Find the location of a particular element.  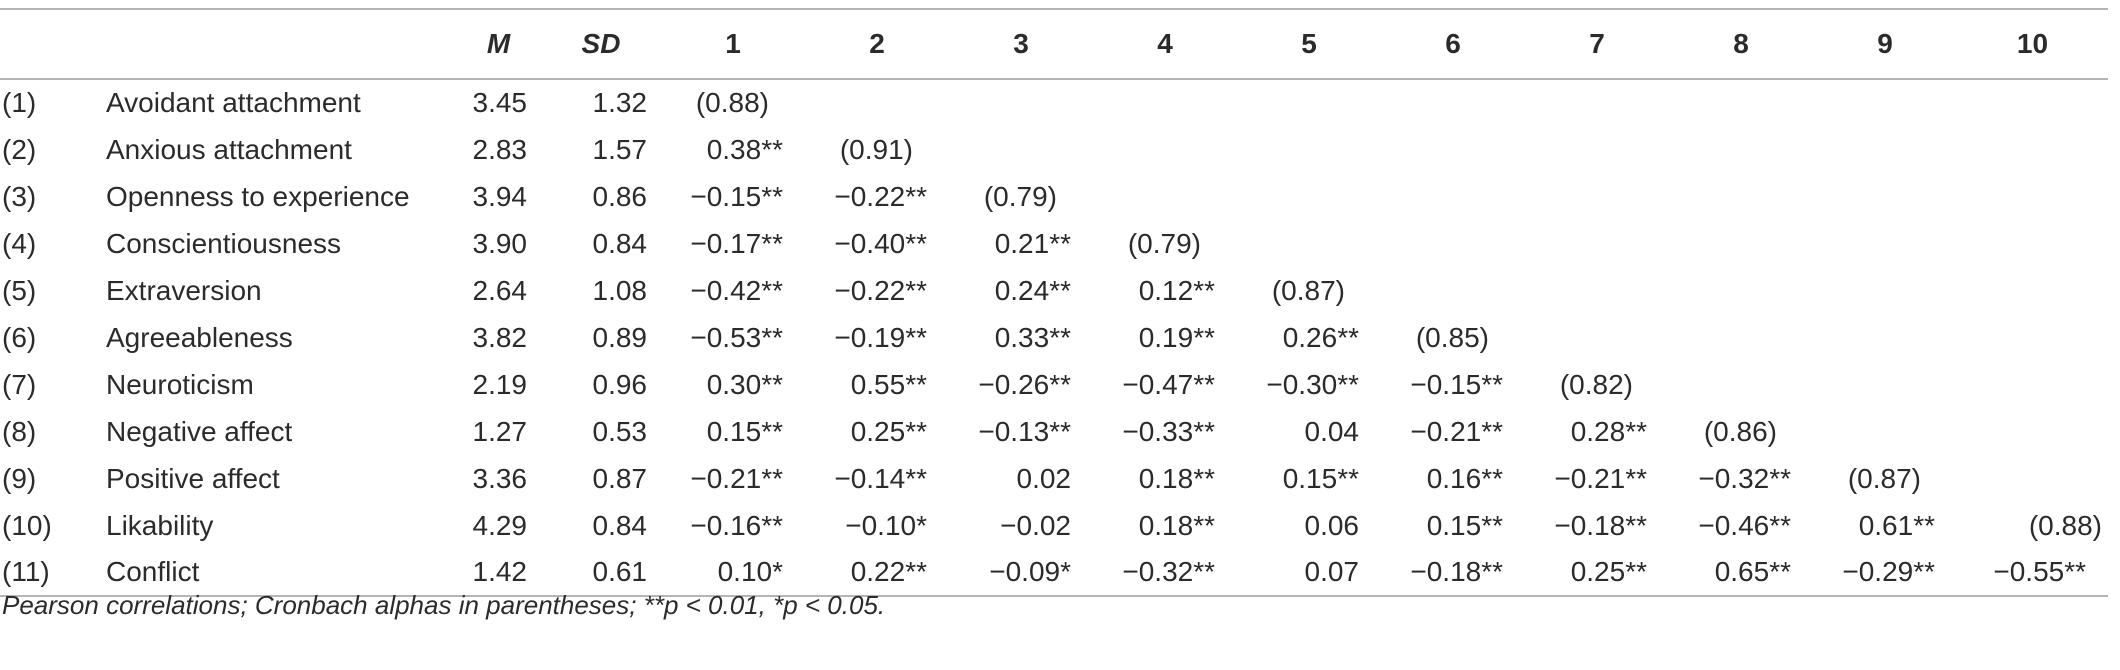

sd-value: 0.61 is located at coordinates (620, 571).